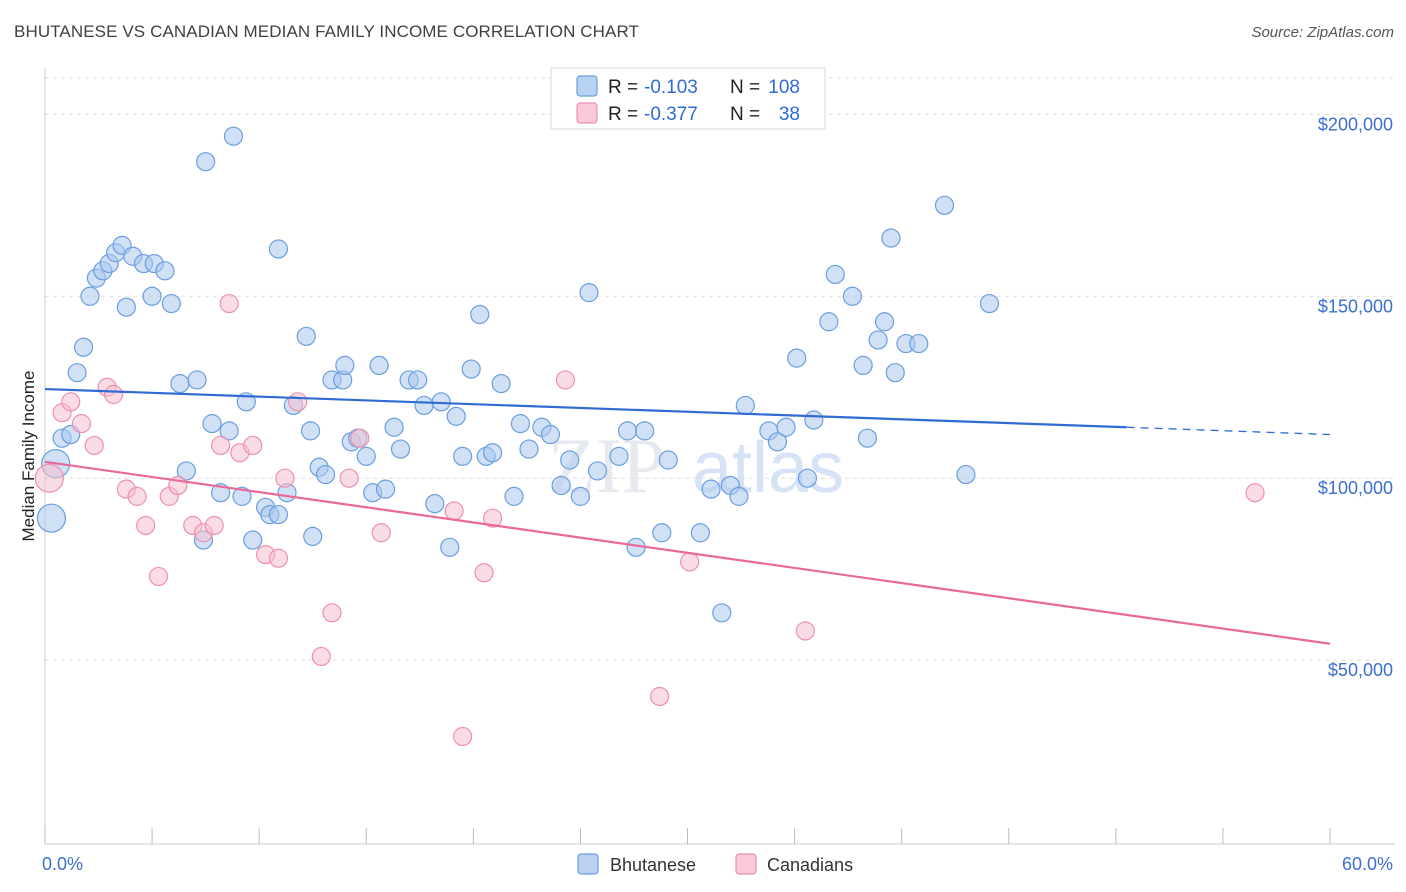 The width and height of the screenshot is (1406, 892). I want to click on y-tick-label: $50,000, so click(1360, 670).